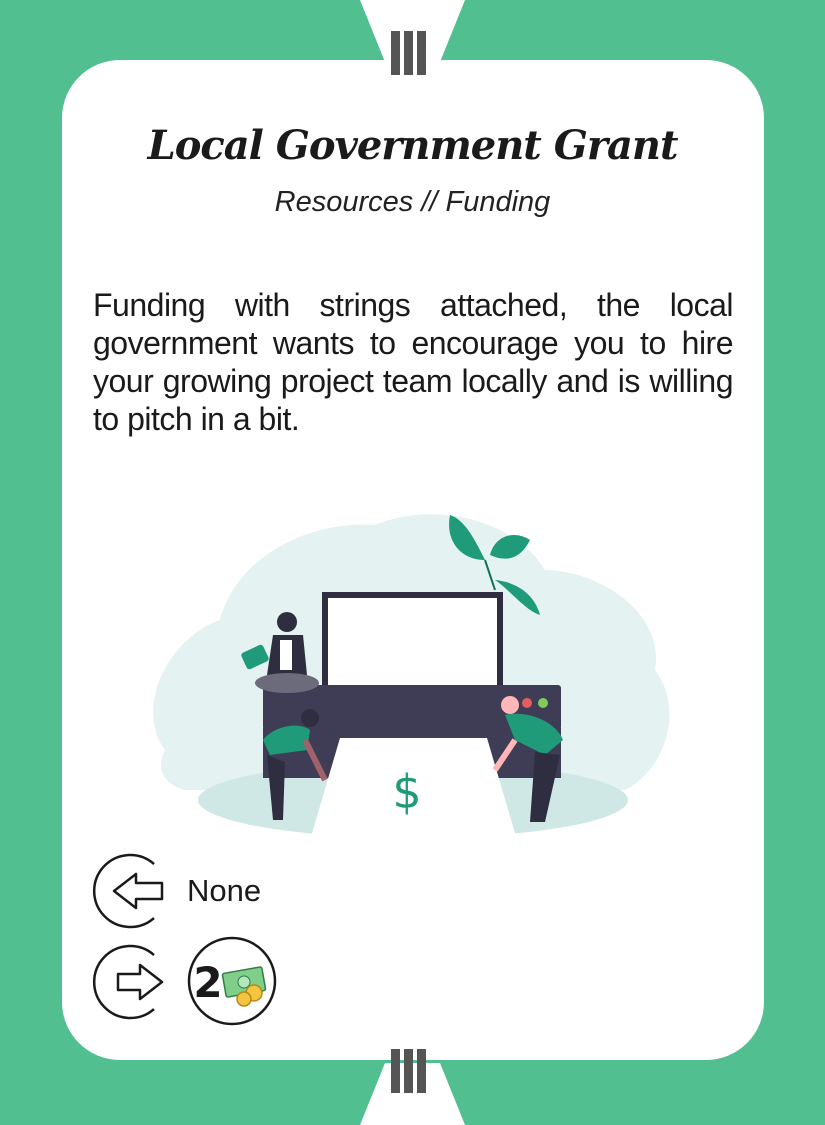 This screenshot has width=825, height=1125. What do you see at coordinates (412, 645) in the screenshot?
I see `printer-paper-tray` at bounding box center [412, 645].